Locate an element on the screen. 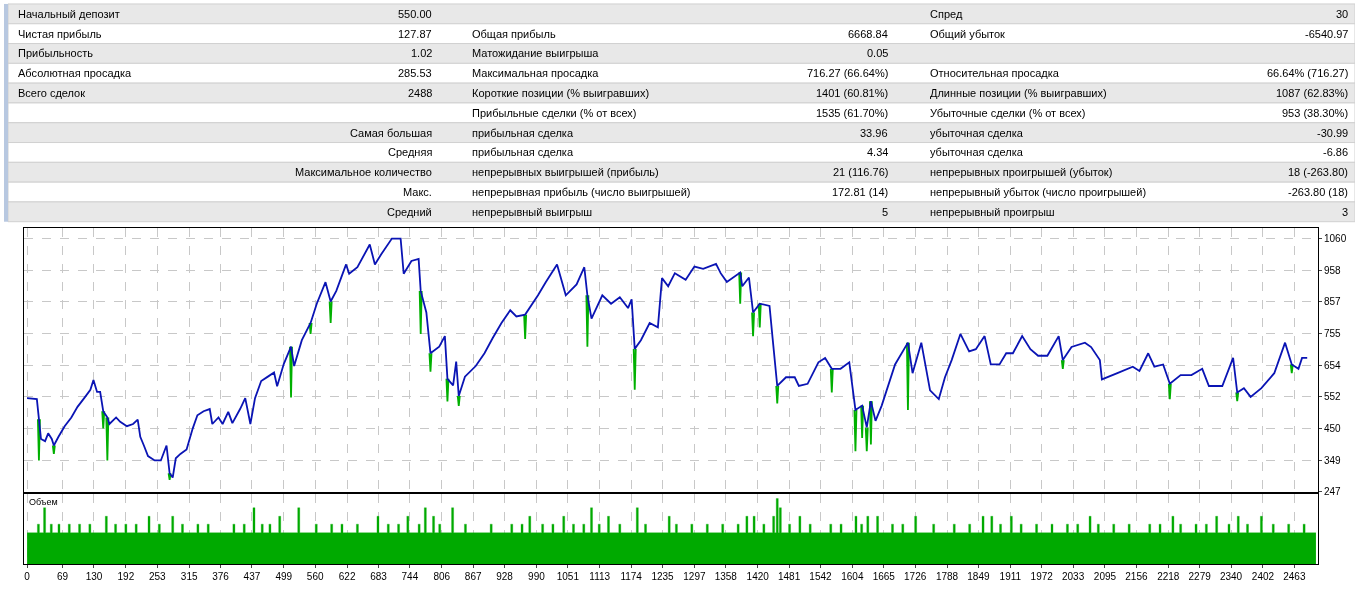 This screenshot has width=1355, height=589. x-tick-label: 1235 is located at coordinates (663, 577).